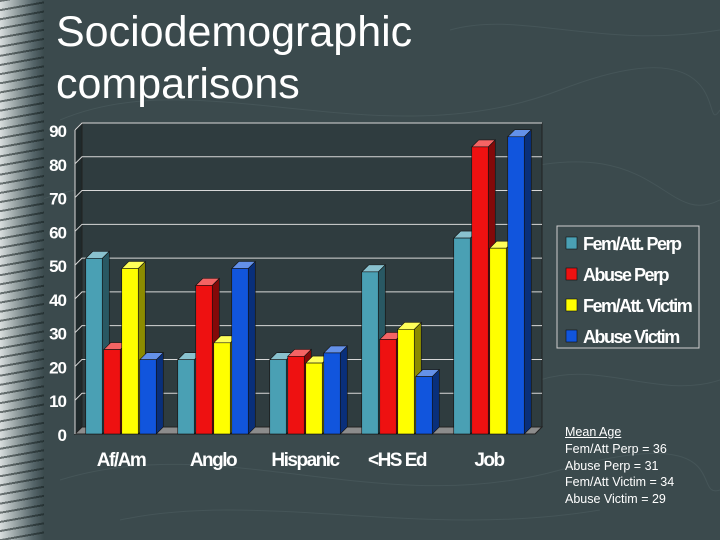 Image resolution: width=720 pixels, height=540 pixels. I want to click on decorative-left-strip, so click(22, 270).